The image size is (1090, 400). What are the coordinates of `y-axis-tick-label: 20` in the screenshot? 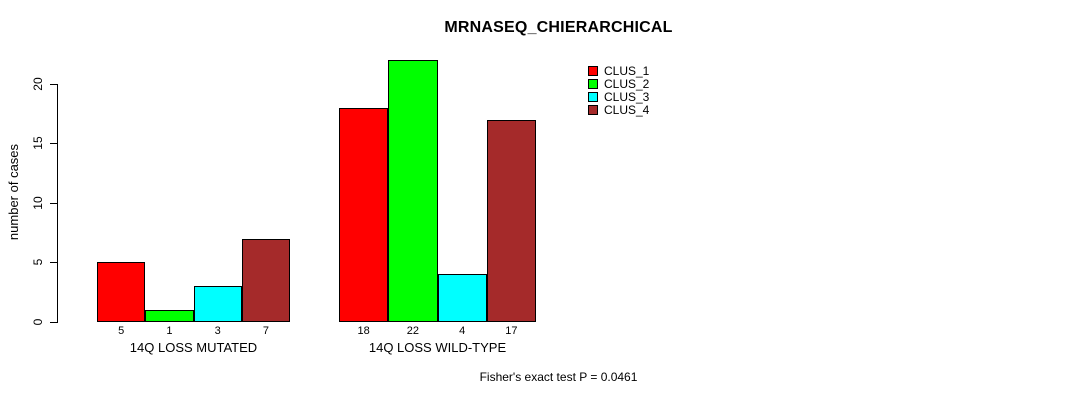 It's located at (38, 84).